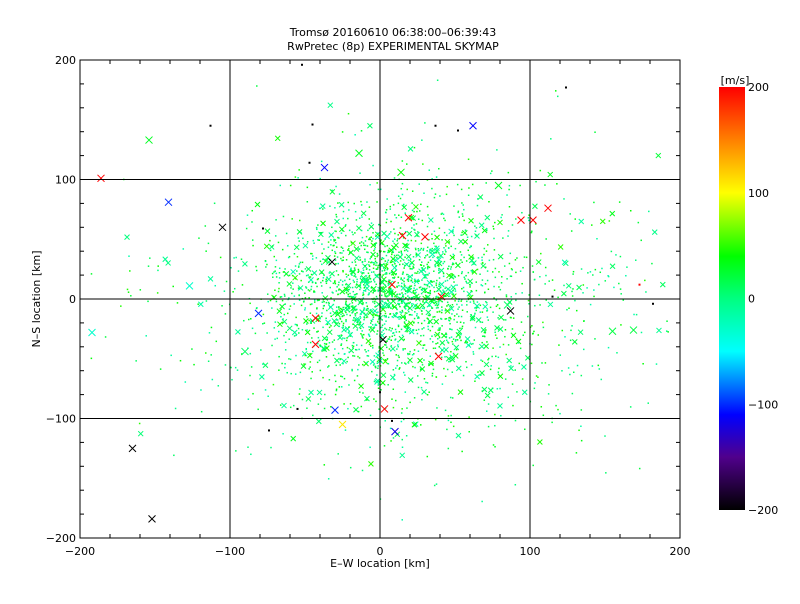  Describe the element at coordinates (65, 180) in the screenshot. I see `y-tick-label: 100` at that location.